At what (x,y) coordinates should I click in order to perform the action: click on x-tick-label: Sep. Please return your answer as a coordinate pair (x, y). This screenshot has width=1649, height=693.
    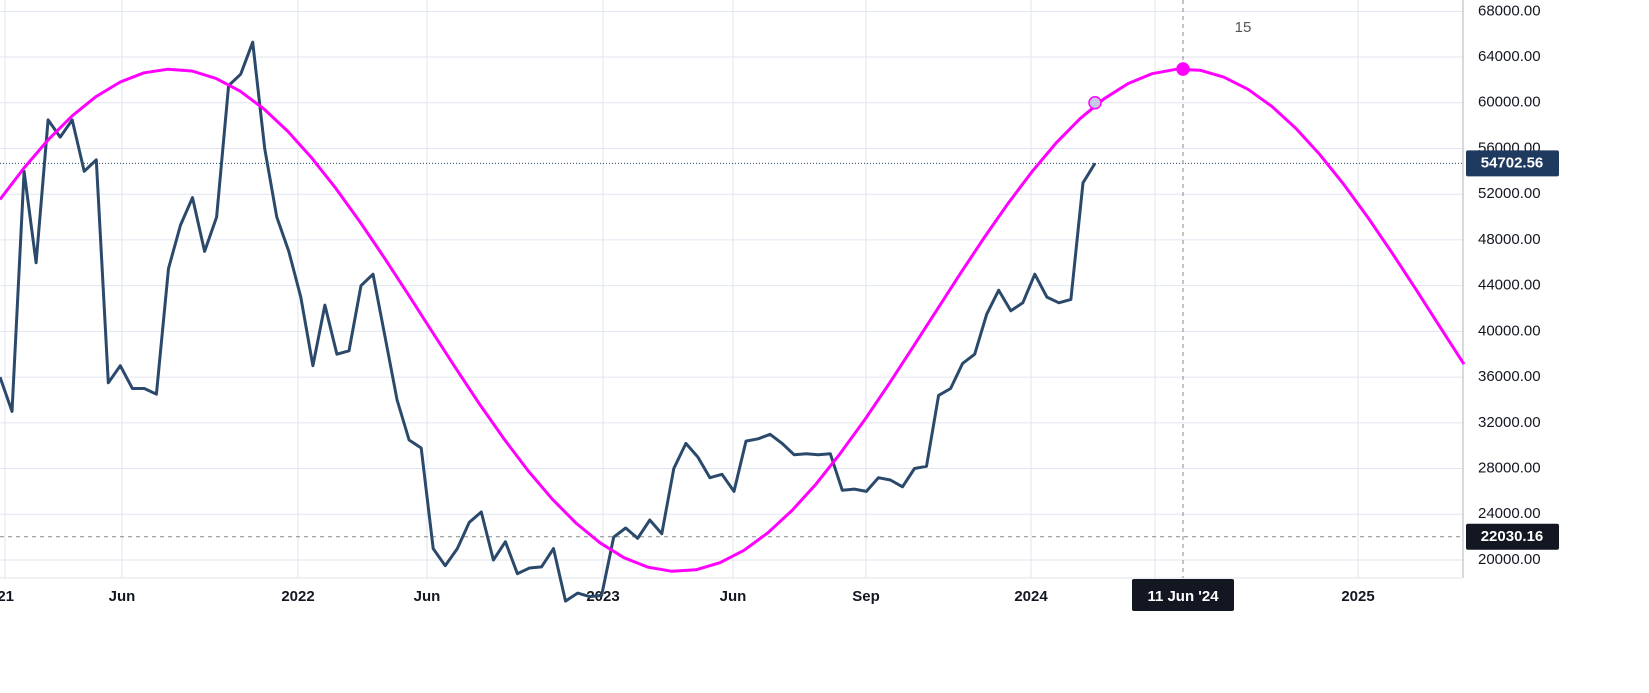
    Looking at the image, I should click on (866, 596).